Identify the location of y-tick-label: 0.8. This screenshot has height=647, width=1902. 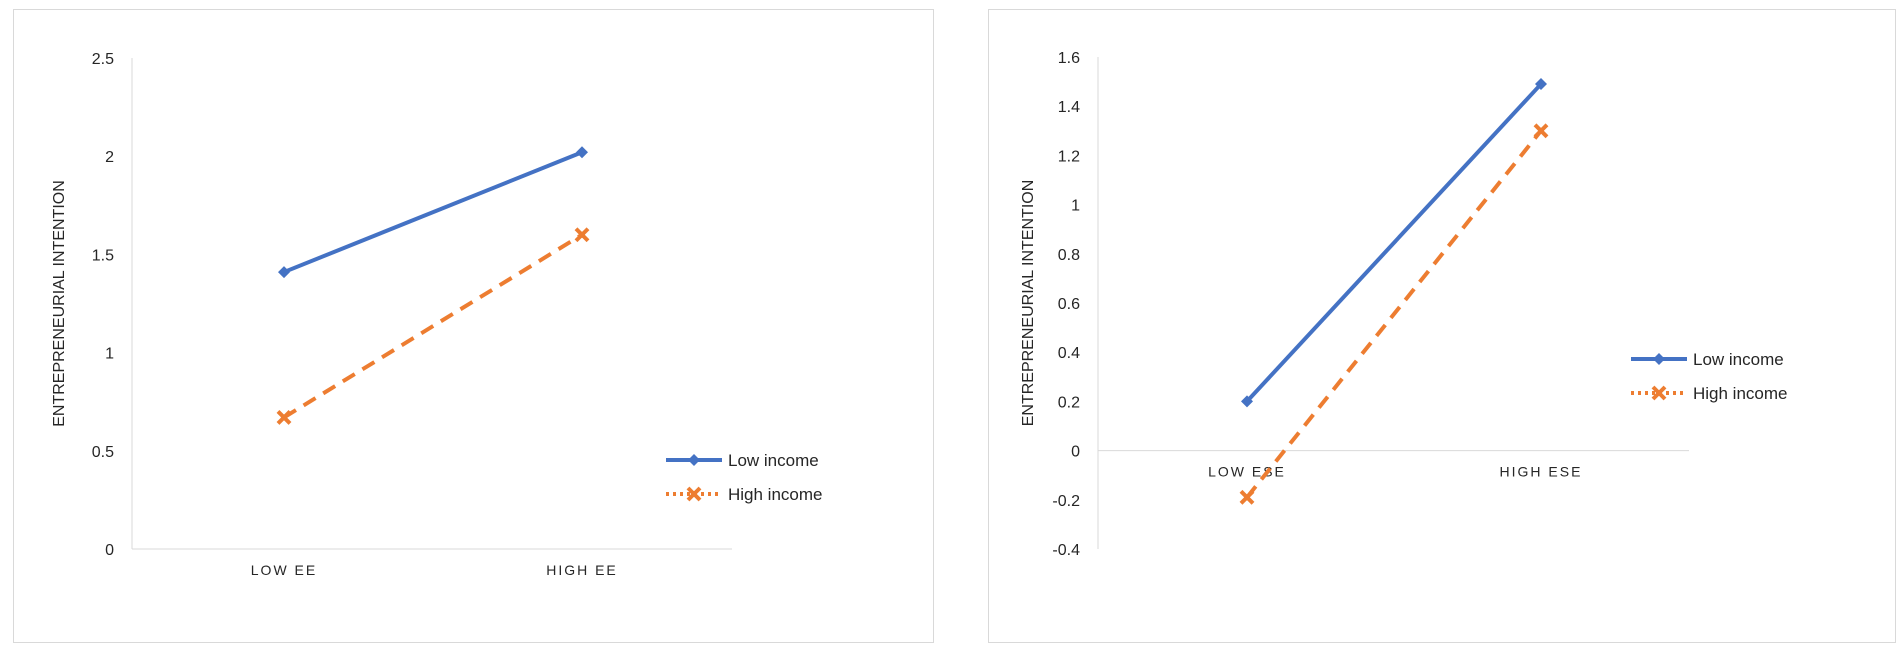
(1069, 255).